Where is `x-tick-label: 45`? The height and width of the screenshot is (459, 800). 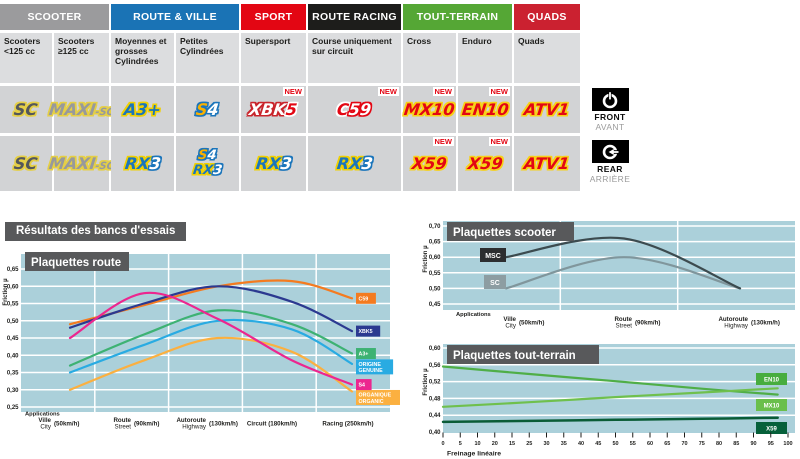
x-tick-label: 45 is located at coordinates (598, 444).